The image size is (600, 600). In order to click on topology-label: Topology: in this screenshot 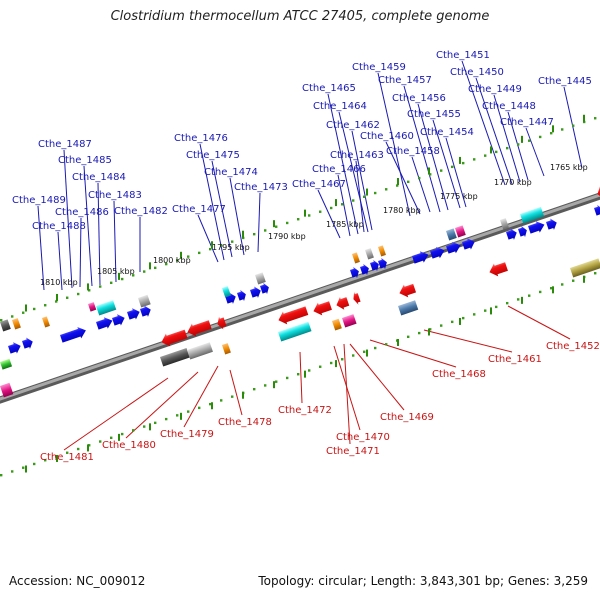, I will do `click(286, 581)`.